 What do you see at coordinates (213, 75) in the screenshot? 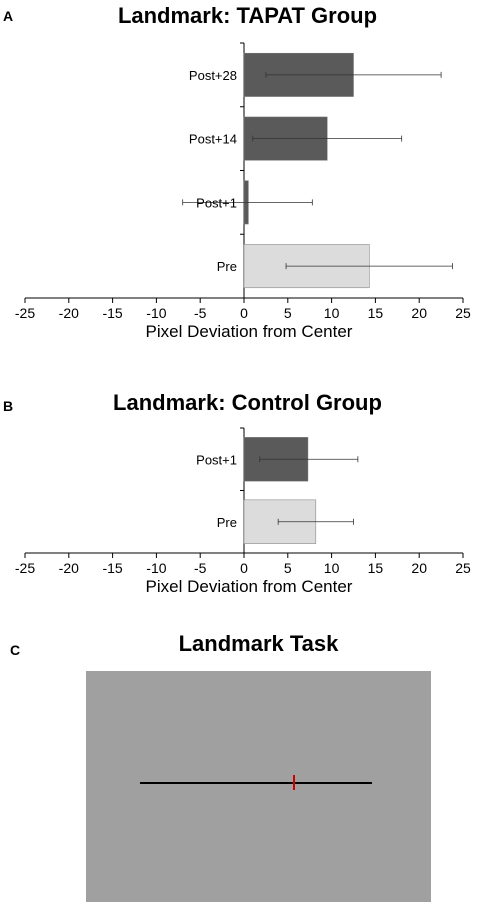
I see `category-label: Post+28` at bounding box center [213, 75].